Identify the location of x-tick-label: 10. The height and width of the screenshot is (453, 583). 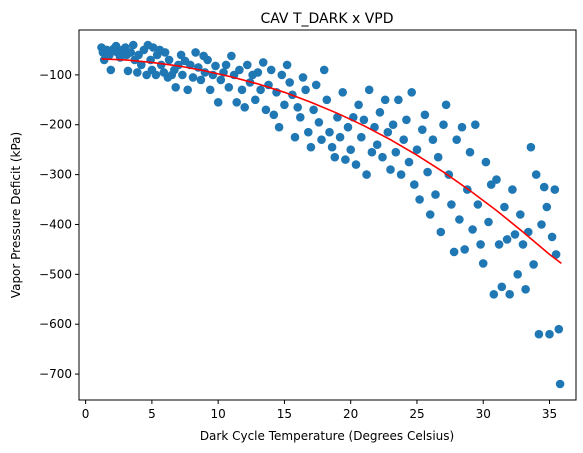
(218, 414).